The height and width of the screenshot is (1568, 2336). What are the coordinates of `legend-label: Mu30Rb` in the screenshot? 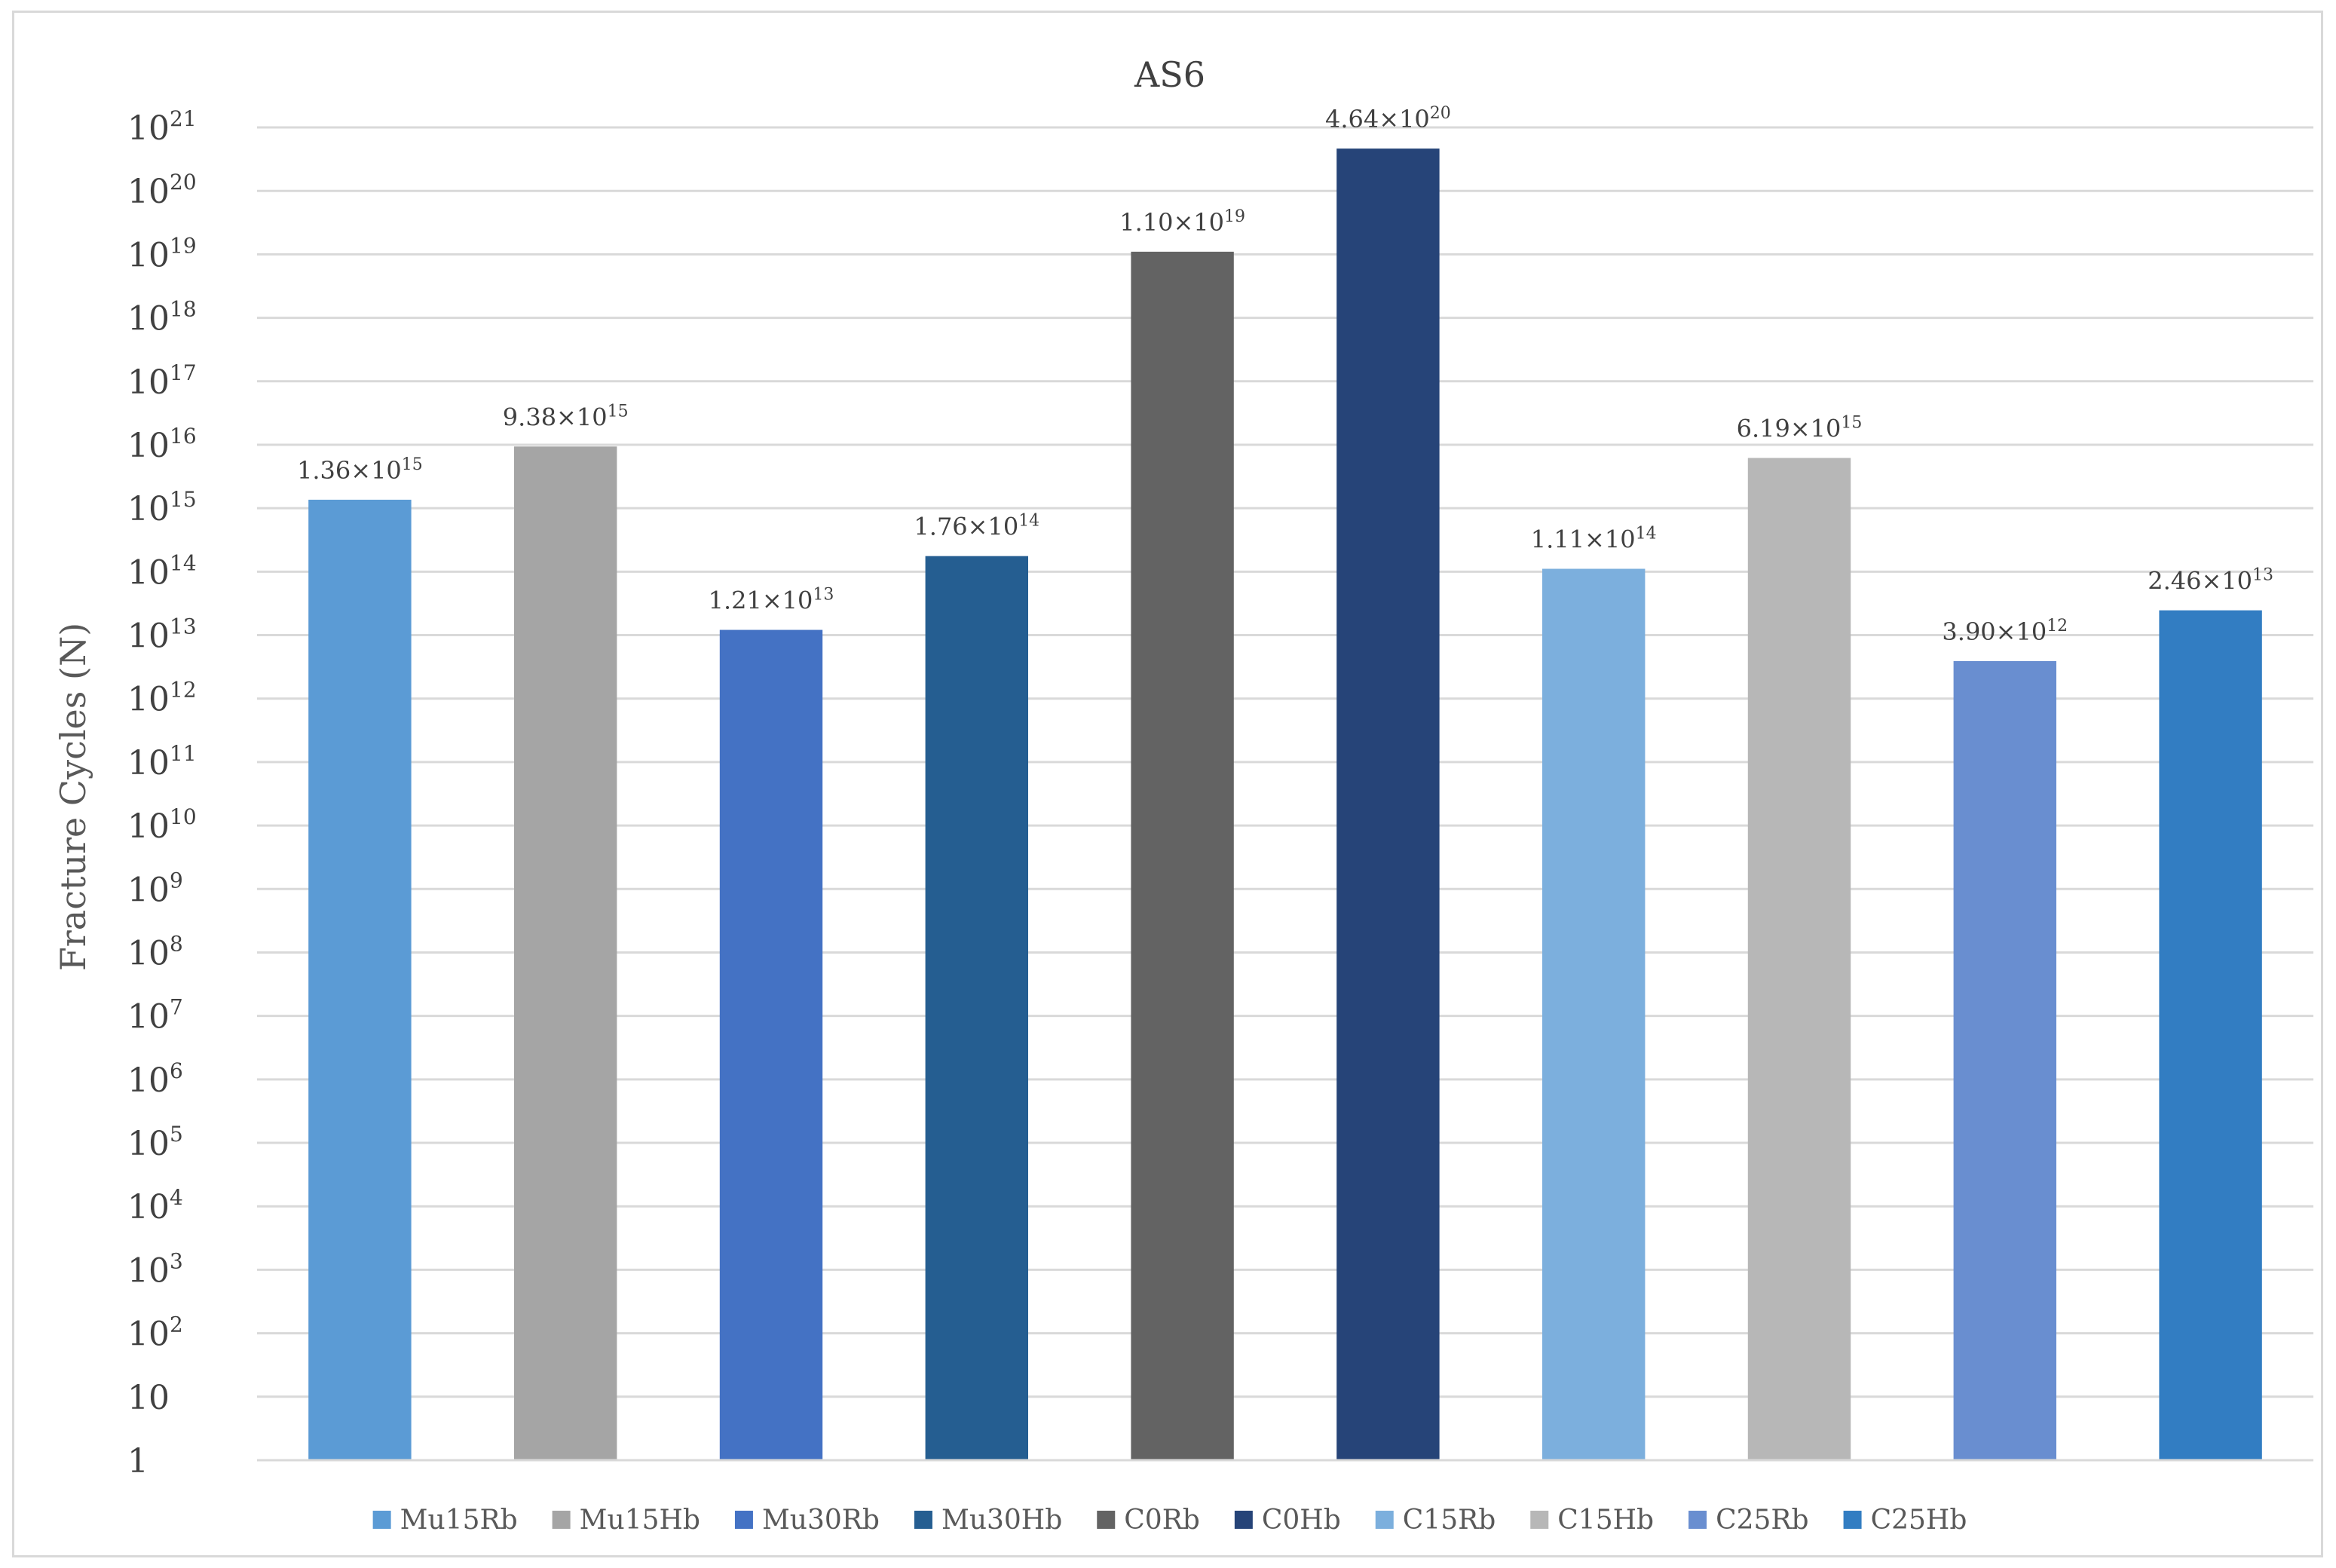 It's located at (821, 1520).